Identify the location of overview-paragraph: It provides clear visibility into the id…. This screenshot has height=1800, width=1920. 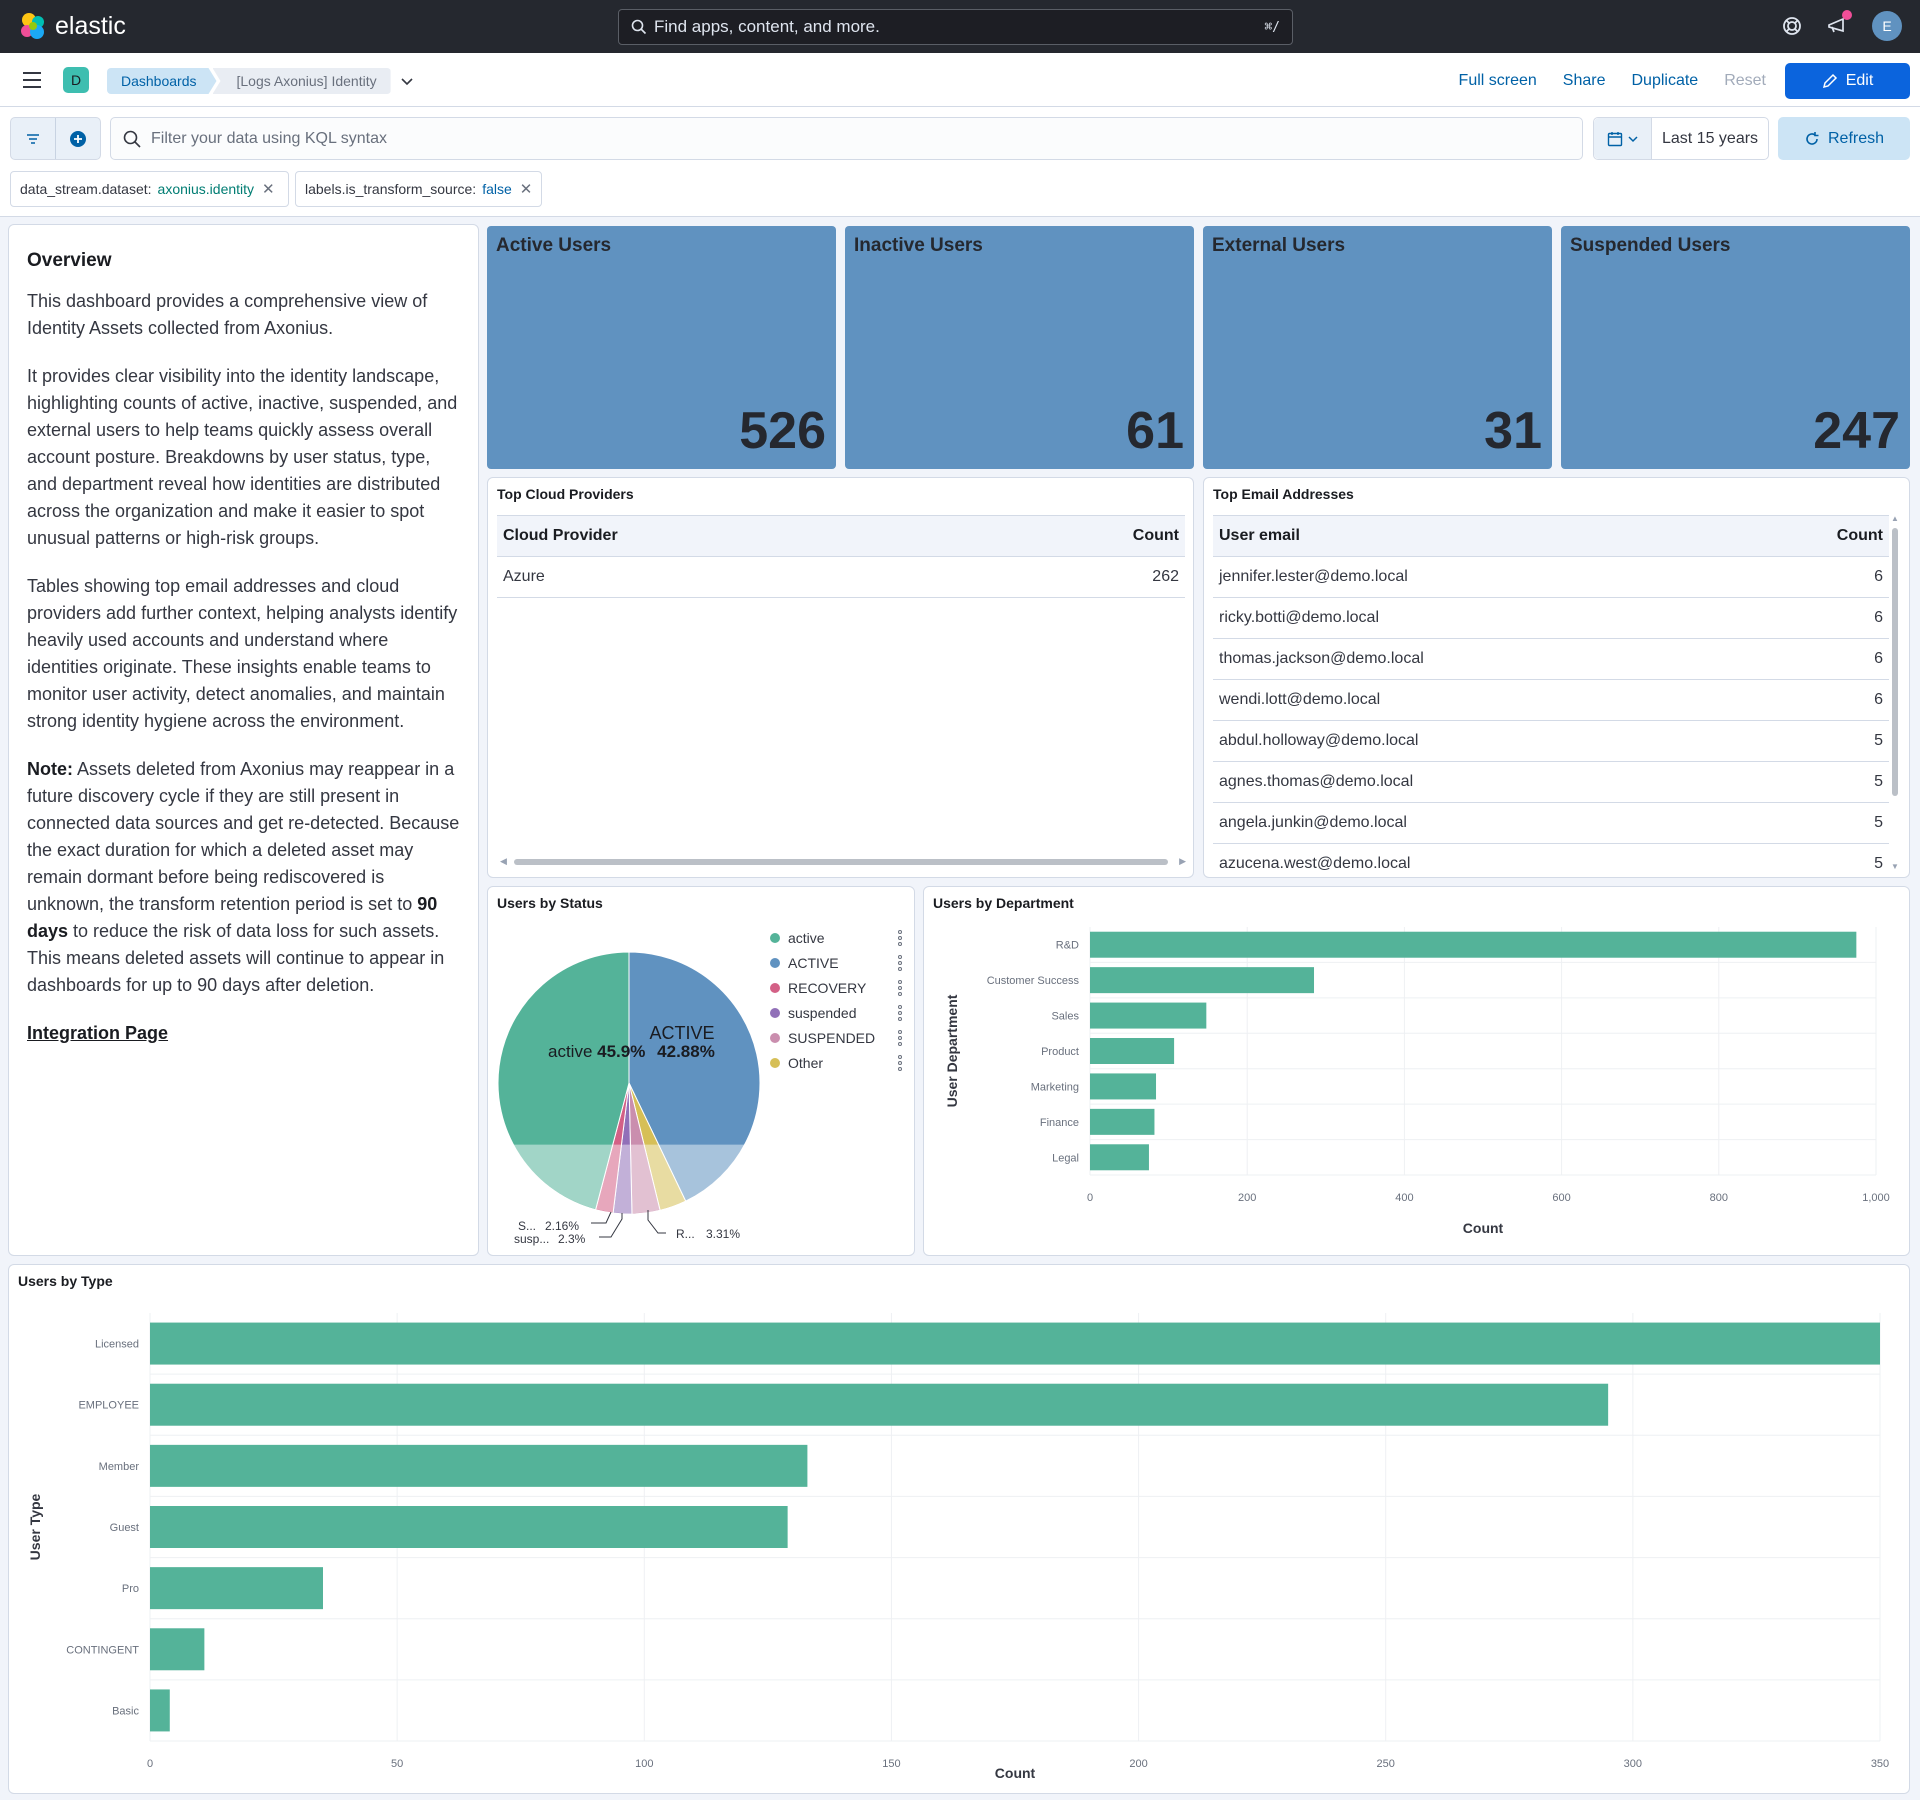
(242, 457).